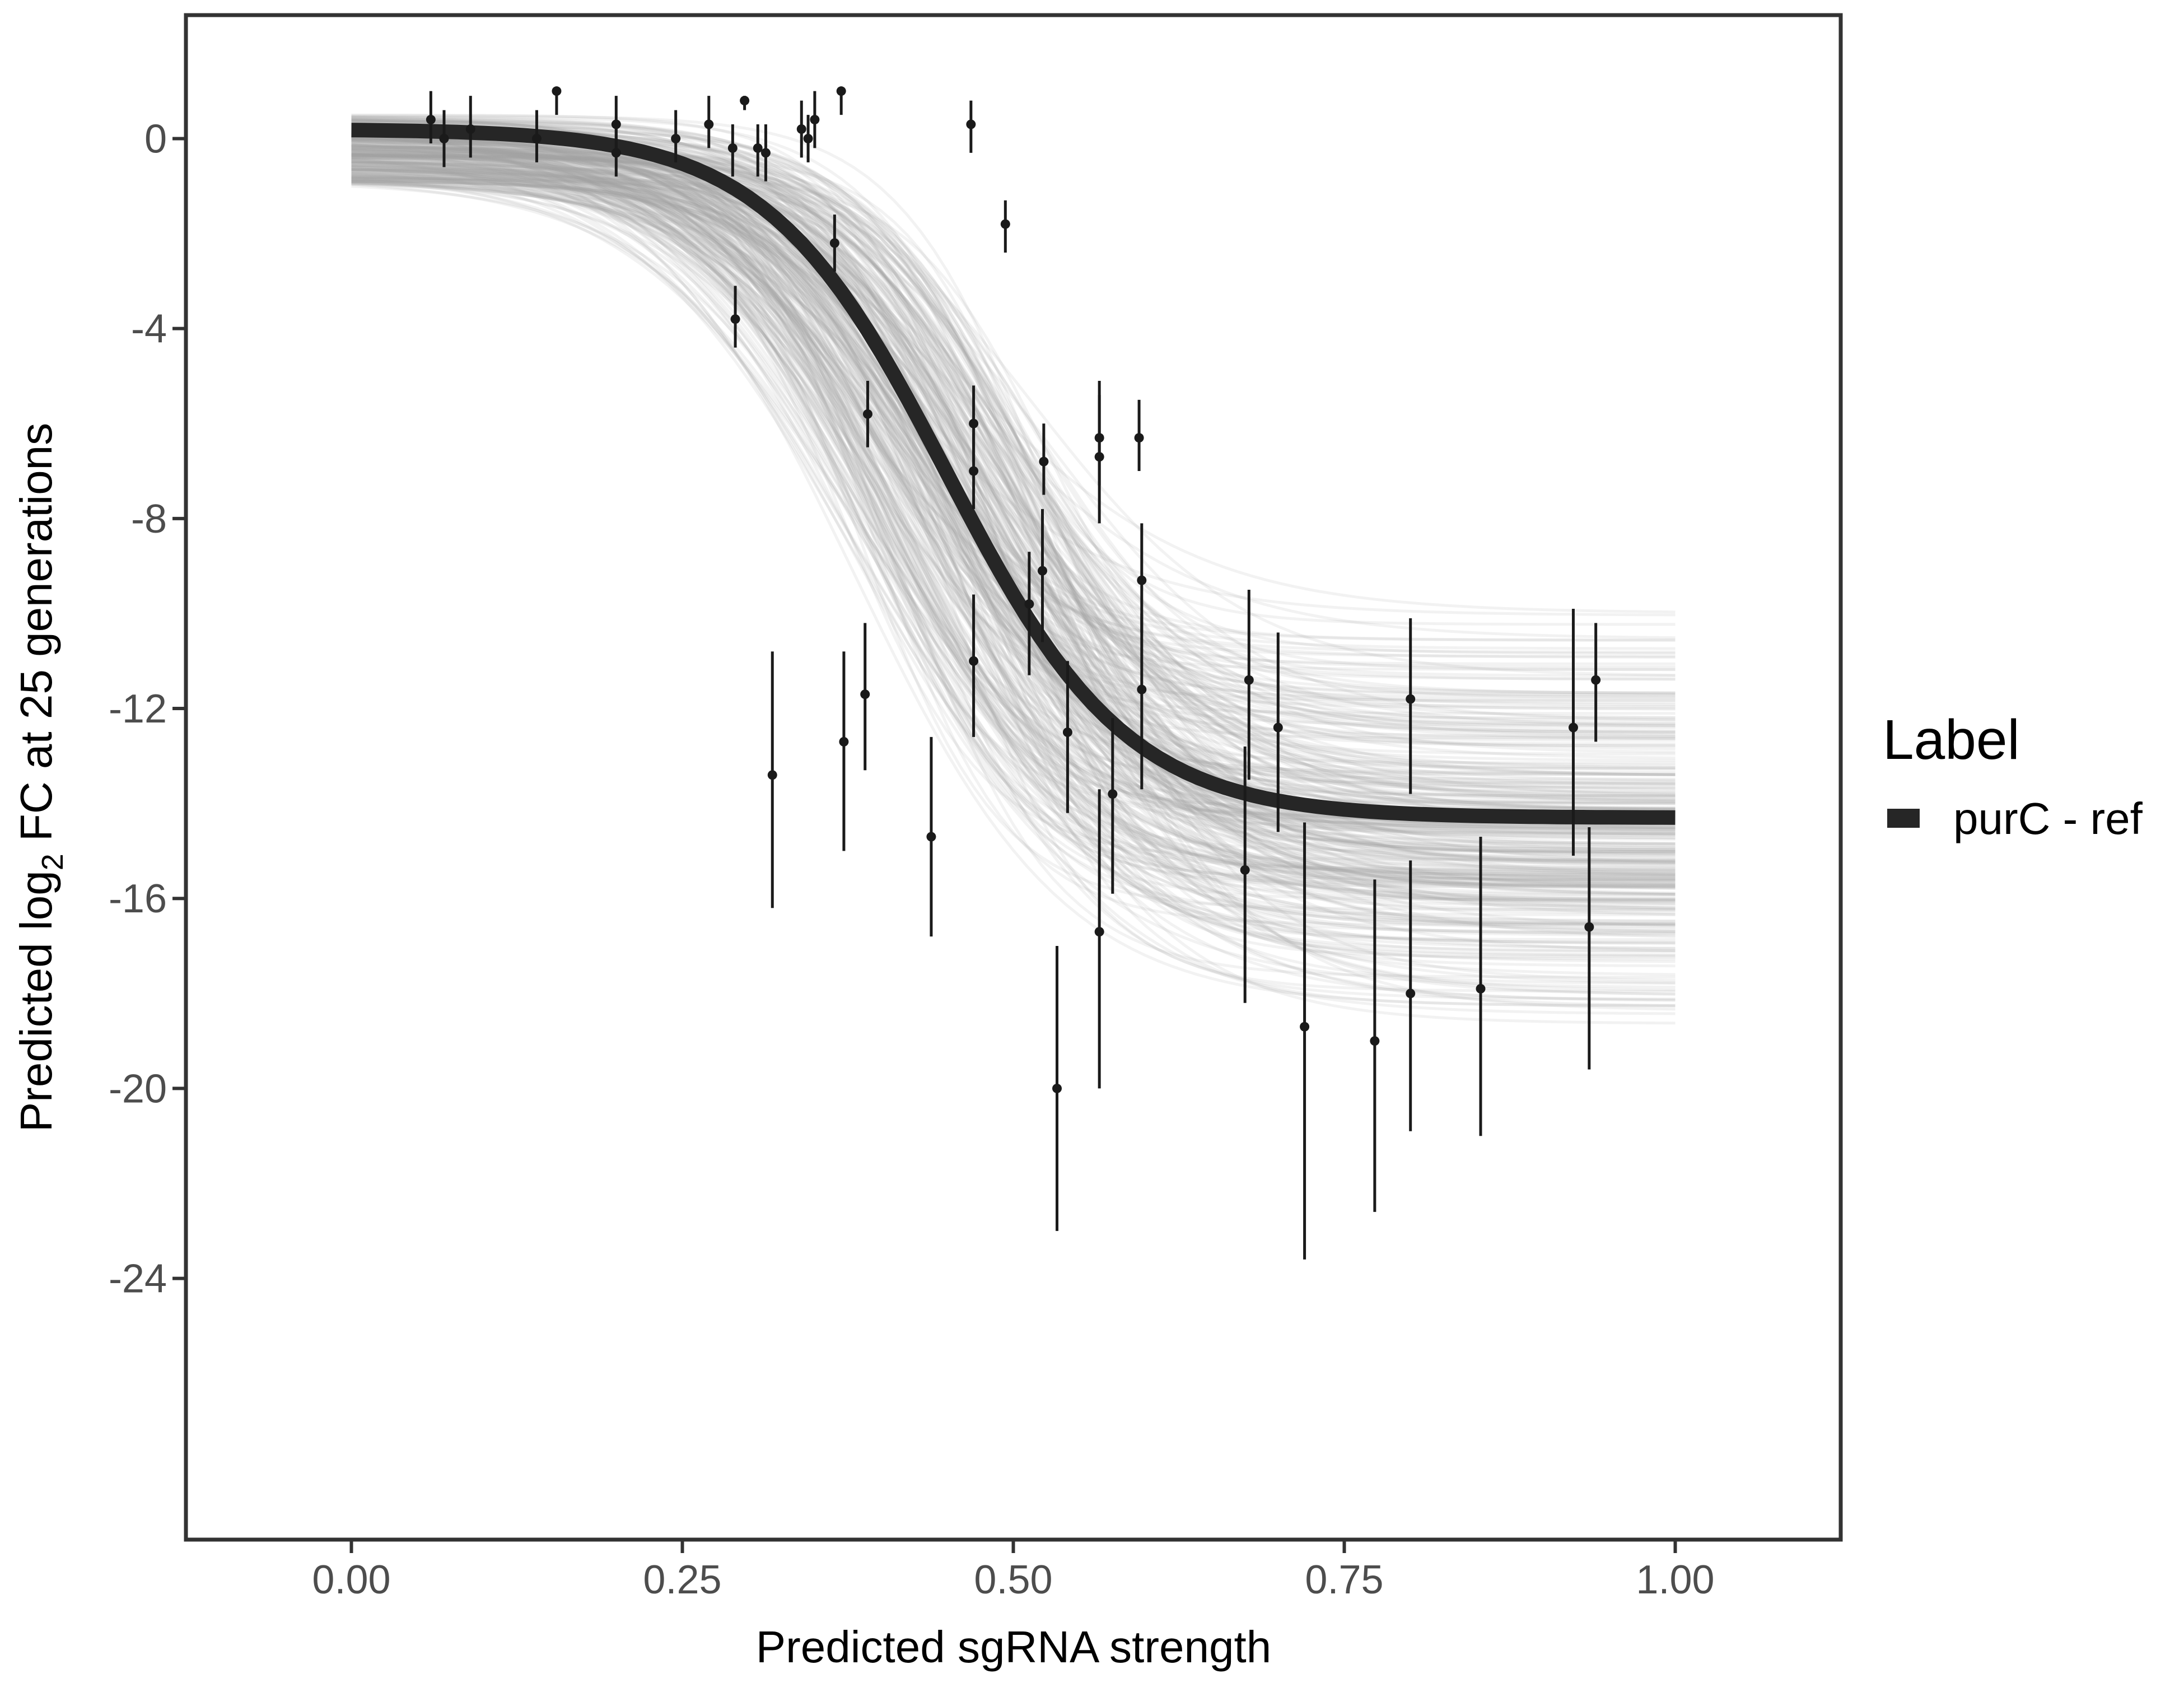 This screenshot has height=1683, width=2184. What do you see at coordinates (138, 899) in the screenshot?
I see `y-tick-label: -16` at bounding box center [138, 899].